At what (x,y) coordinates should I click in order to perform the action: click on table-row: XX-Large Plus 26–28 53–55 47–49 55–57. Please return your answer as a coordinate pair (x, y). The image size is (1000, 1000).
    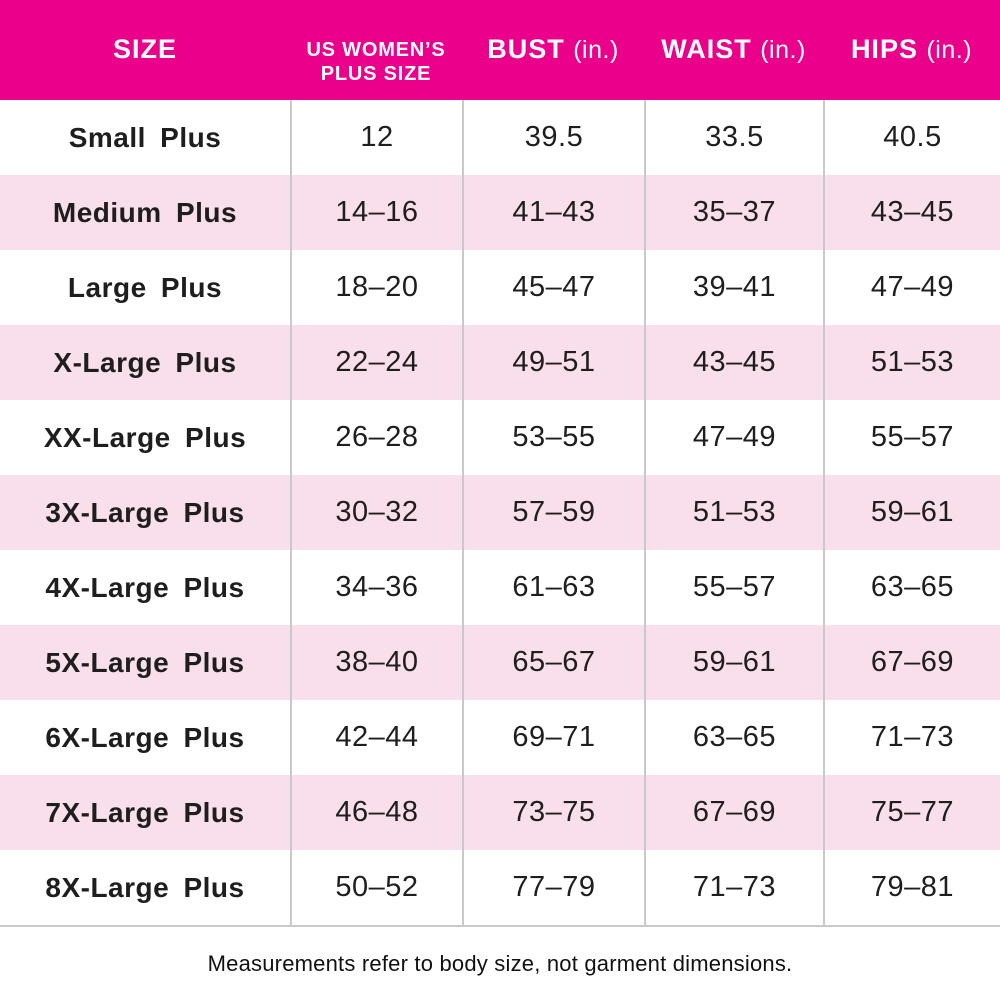
    Looking at the image, I should click on (500, 437).